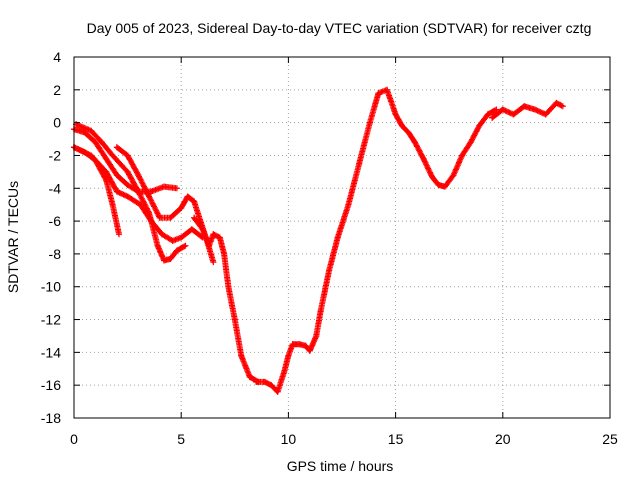 The width and height of the screenshot is (640, 480). What do you see at coordinates (57, 90) in the screenshot?
I see `y-tick-label: 2` at bounding box center [57, 90].